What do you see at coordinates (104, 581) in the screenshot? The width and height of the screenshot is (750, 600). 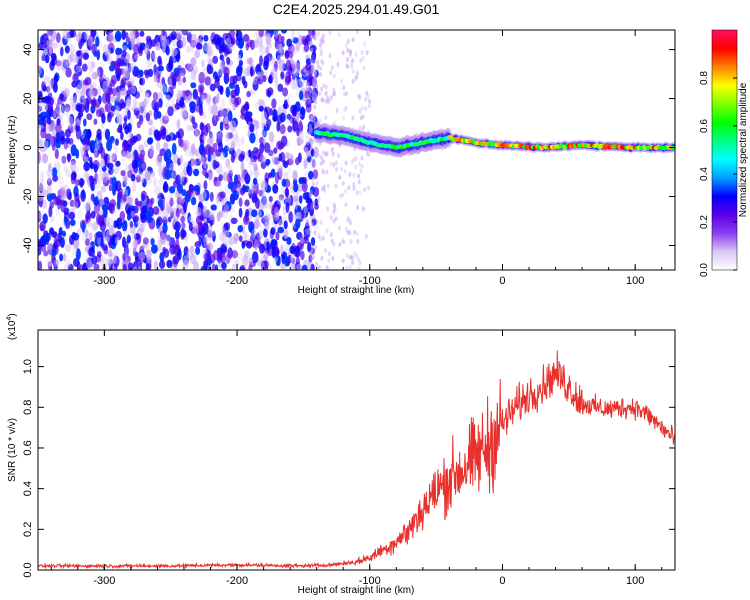 I see `snr-x-tick-label: -300` at bounding box center [104, 581].